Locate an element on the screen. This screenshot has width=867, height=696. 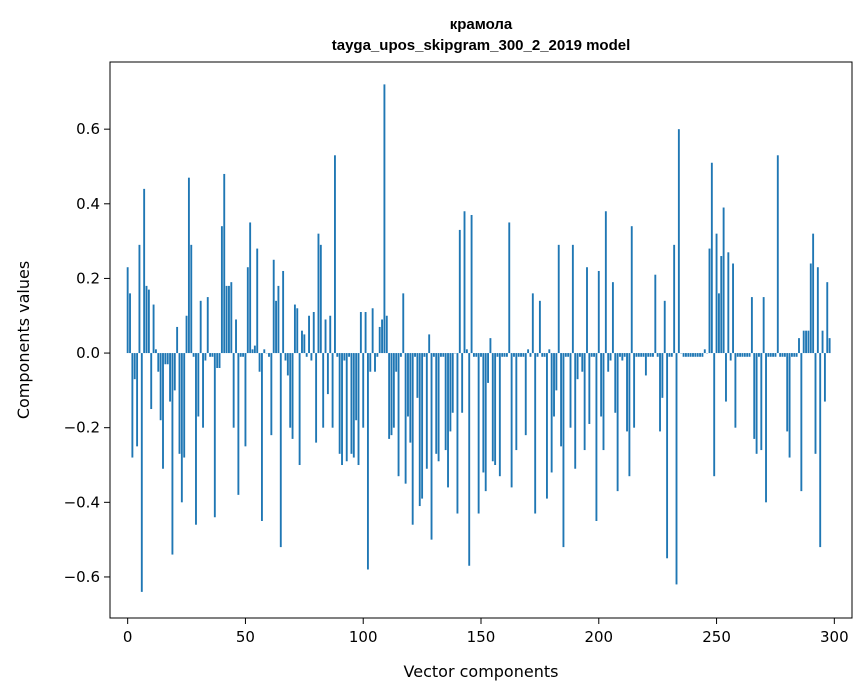
y-axis-ticks: −0.6 −0.4 −0.2 0.0 0.2 0.4 0.6 is located at coordinates (87, 353).